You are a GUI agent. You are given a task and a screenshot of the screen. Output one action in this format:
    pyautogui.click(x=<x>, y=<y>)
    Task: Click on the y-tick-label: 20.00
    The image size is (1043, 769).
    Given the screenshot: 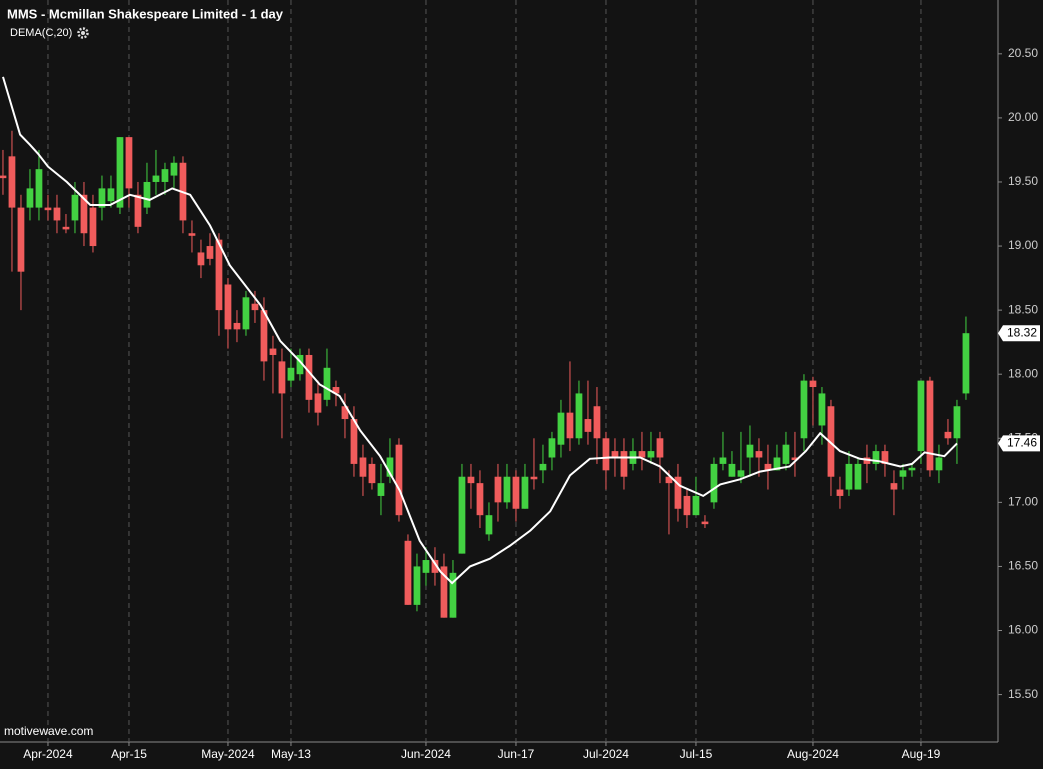 What is the action you would take?
    pyautogui.click(x=1023, y=117)
    